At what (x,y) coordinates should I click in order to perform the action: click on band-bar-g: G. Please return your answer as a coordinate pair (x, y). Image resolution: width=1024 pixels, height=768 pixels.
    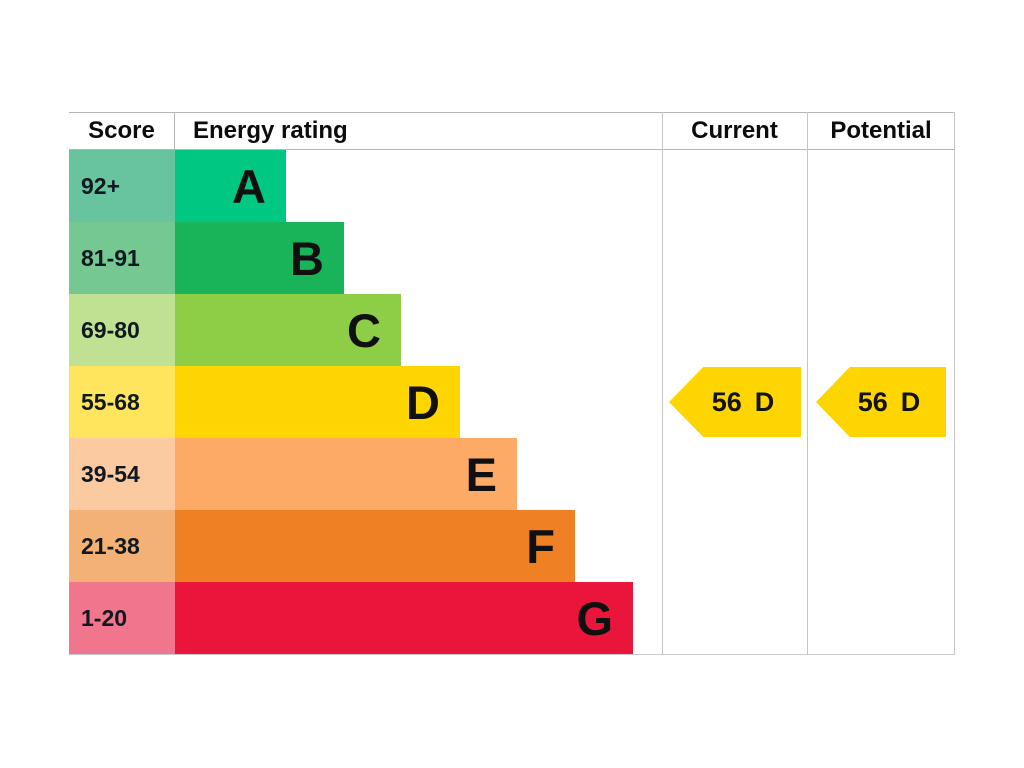
    Looking at the image, I should click on (404, 618).